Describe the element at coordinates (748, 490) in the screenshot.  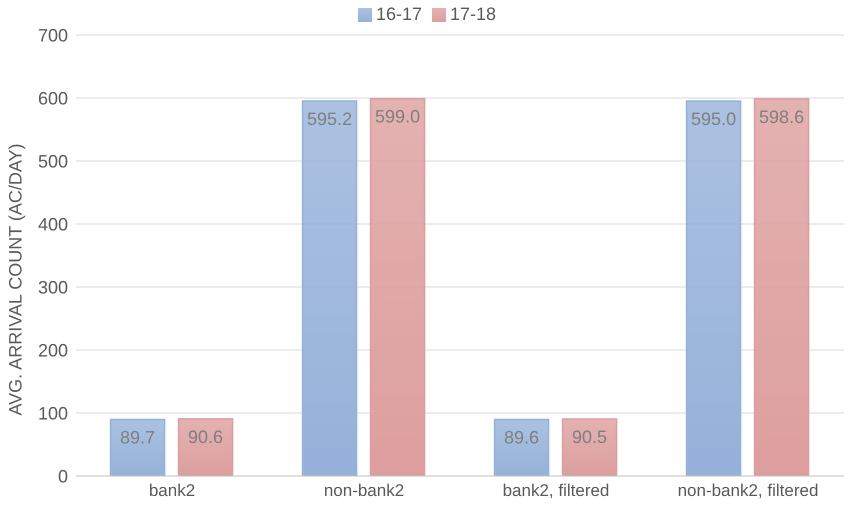
I see `x-tick-label: non-bank2, filtered` at that location.